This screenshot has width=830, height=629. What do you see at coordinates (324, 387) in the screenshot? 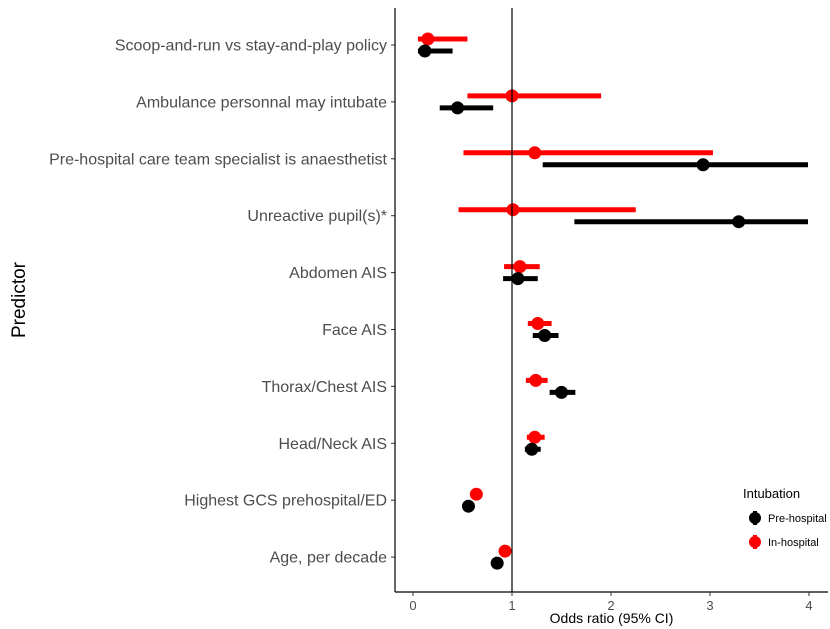
I see `predictor-label: Thorax/Chest AIS` at bounding box center [324, 387].